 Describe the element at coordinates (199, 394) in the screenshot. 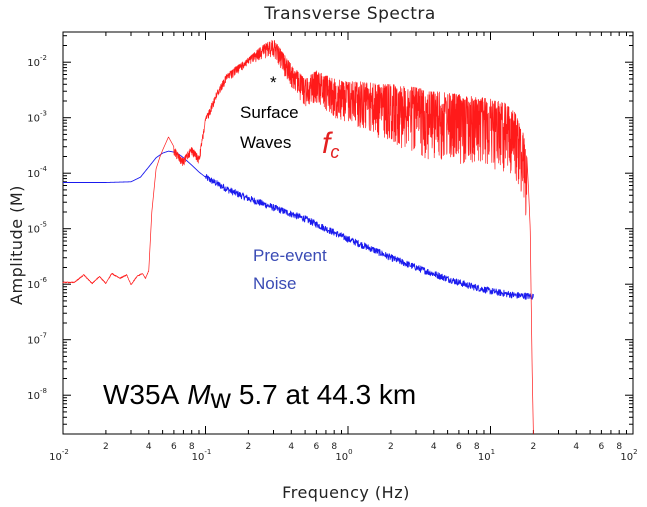

I see `event-magnitude-symbol: M` at that location.